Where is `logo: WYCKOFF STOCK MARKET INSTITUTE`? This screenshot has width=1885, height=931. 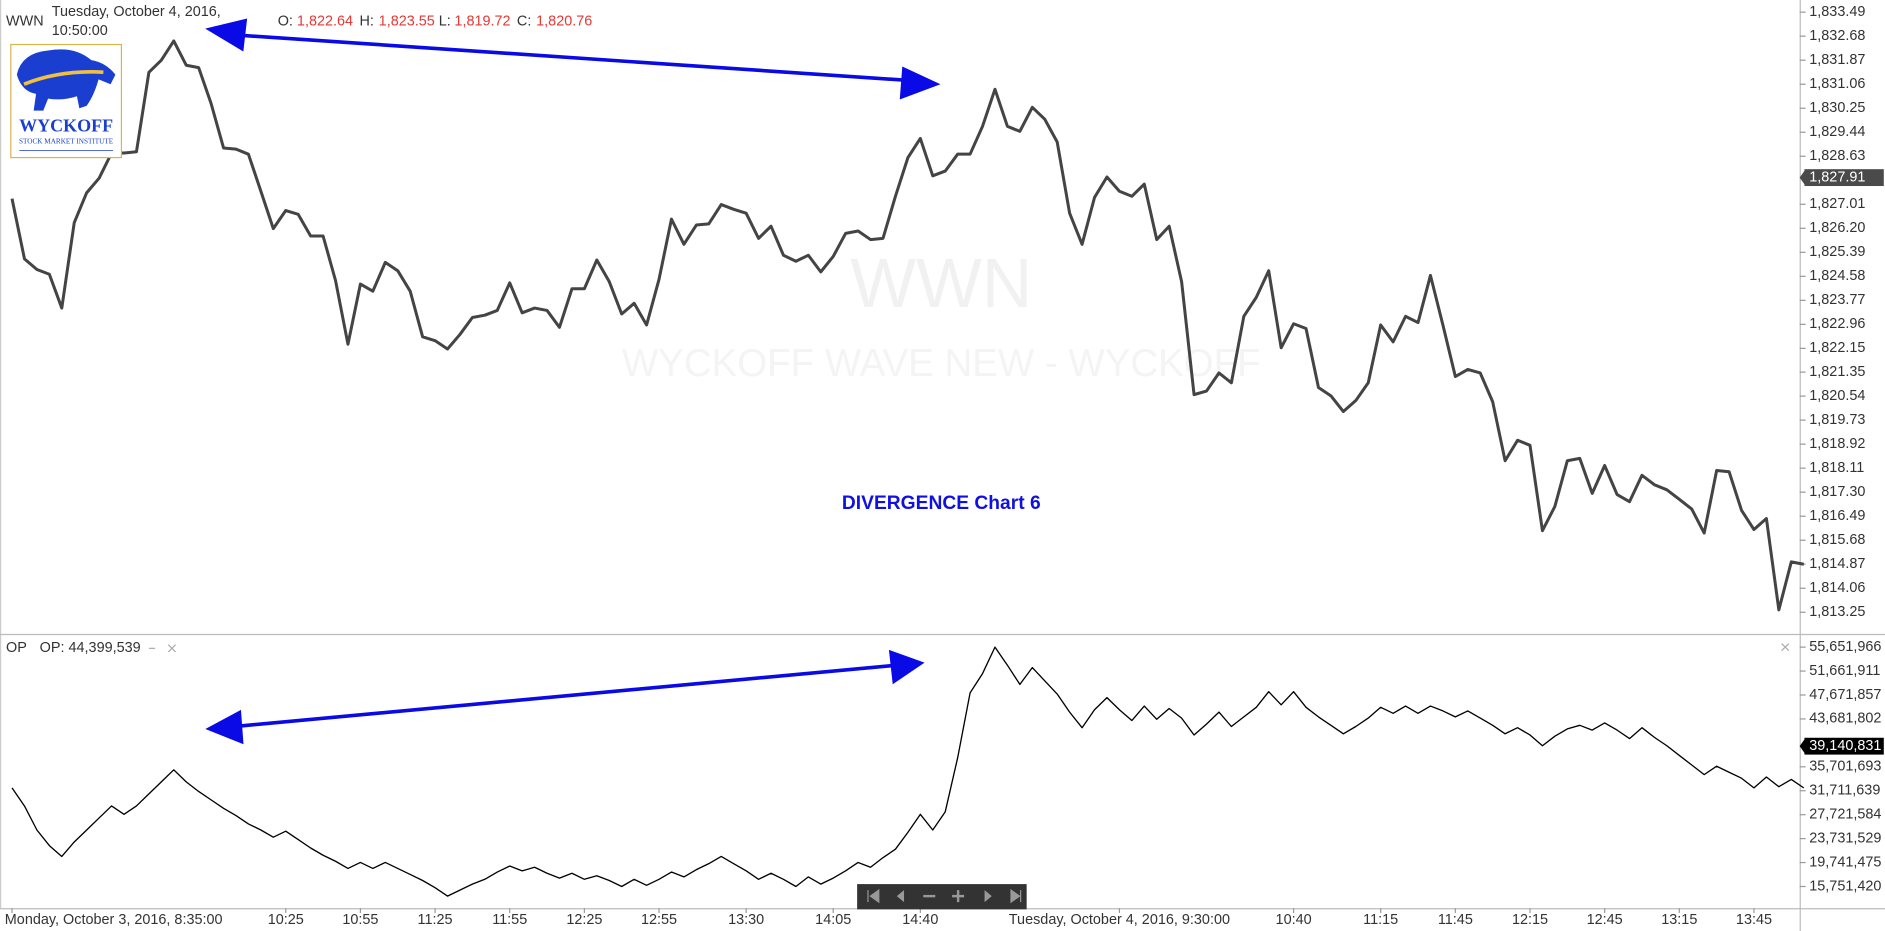
logo: WYCKOFF STOCK MARKET INSTITUTE is located at coordinates (66, 101).